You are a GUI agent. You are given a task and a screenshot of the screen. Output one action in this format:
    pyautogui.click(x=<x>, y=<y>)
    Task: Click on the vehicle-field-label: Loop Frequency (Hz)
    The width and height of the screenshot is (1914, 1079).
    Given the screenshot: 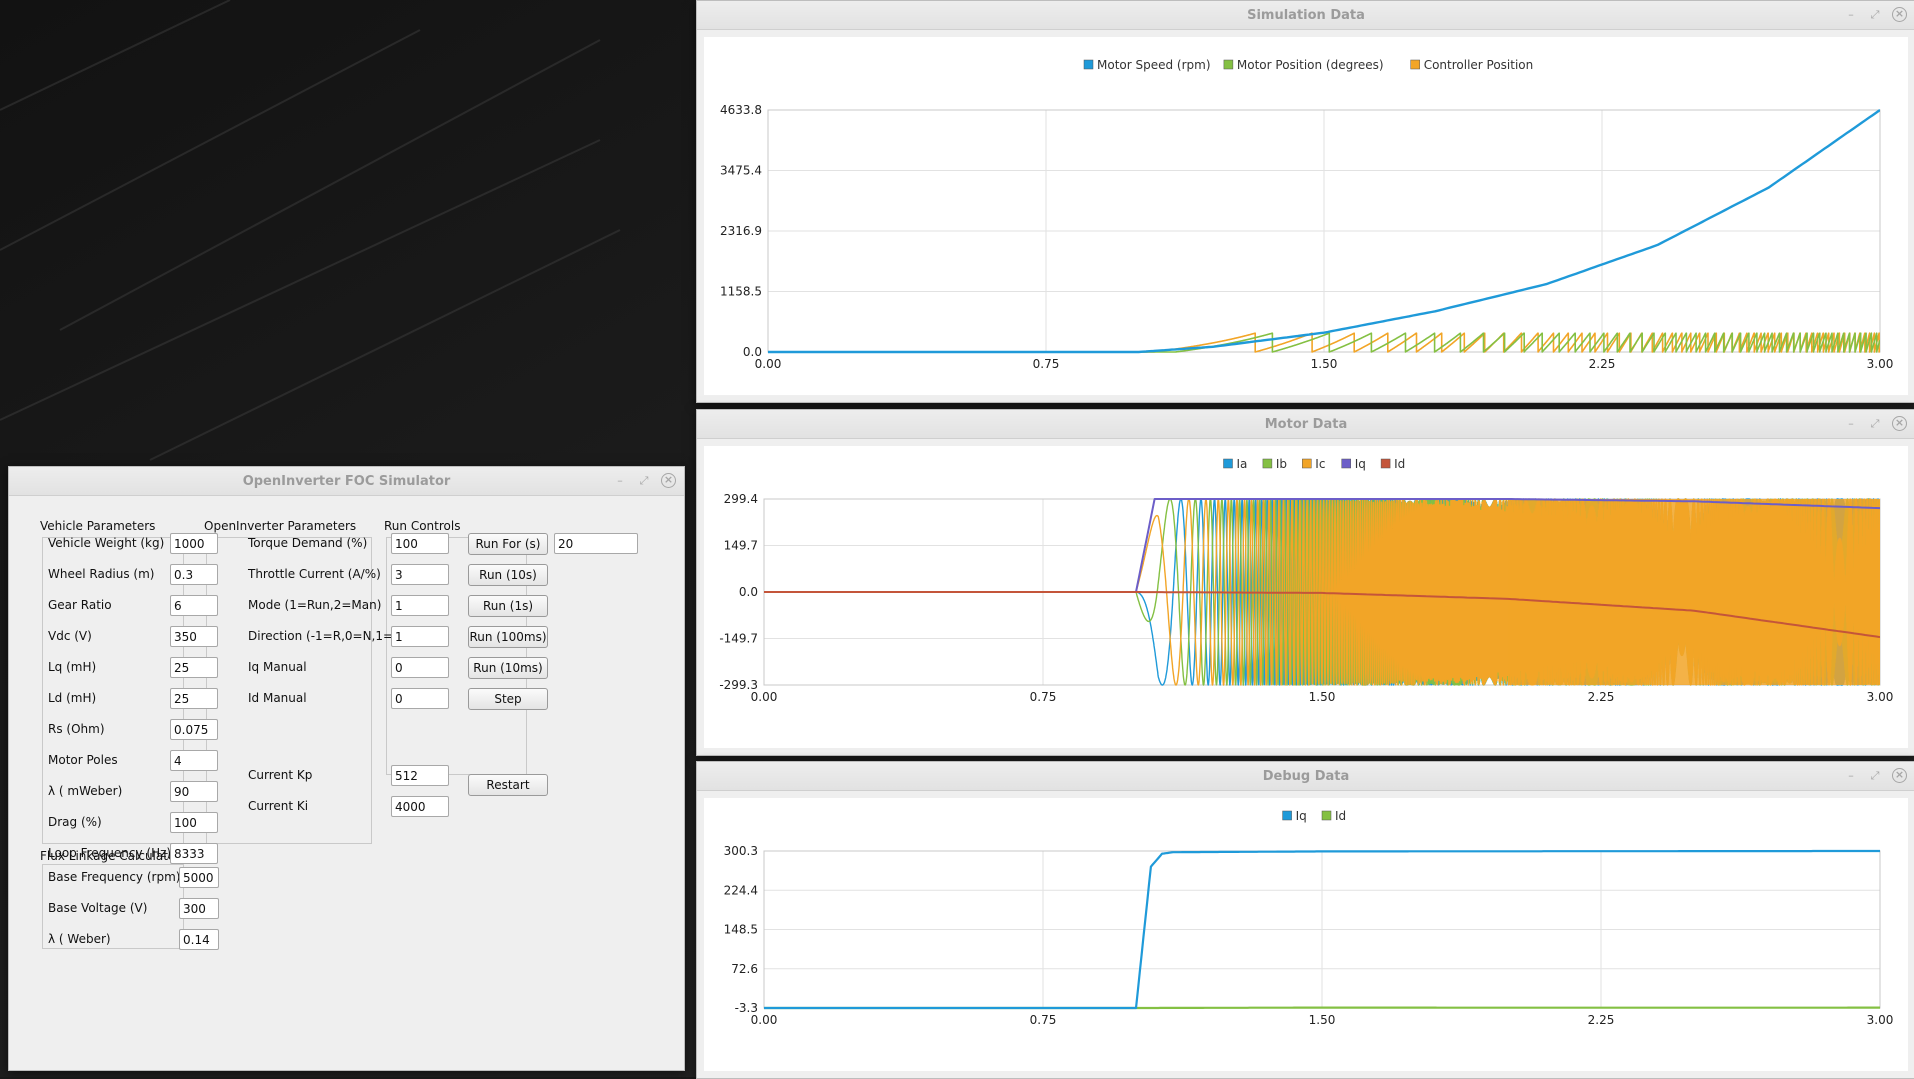 What is the action you would take?
    pyautogui.click(x=109, y=853)
    